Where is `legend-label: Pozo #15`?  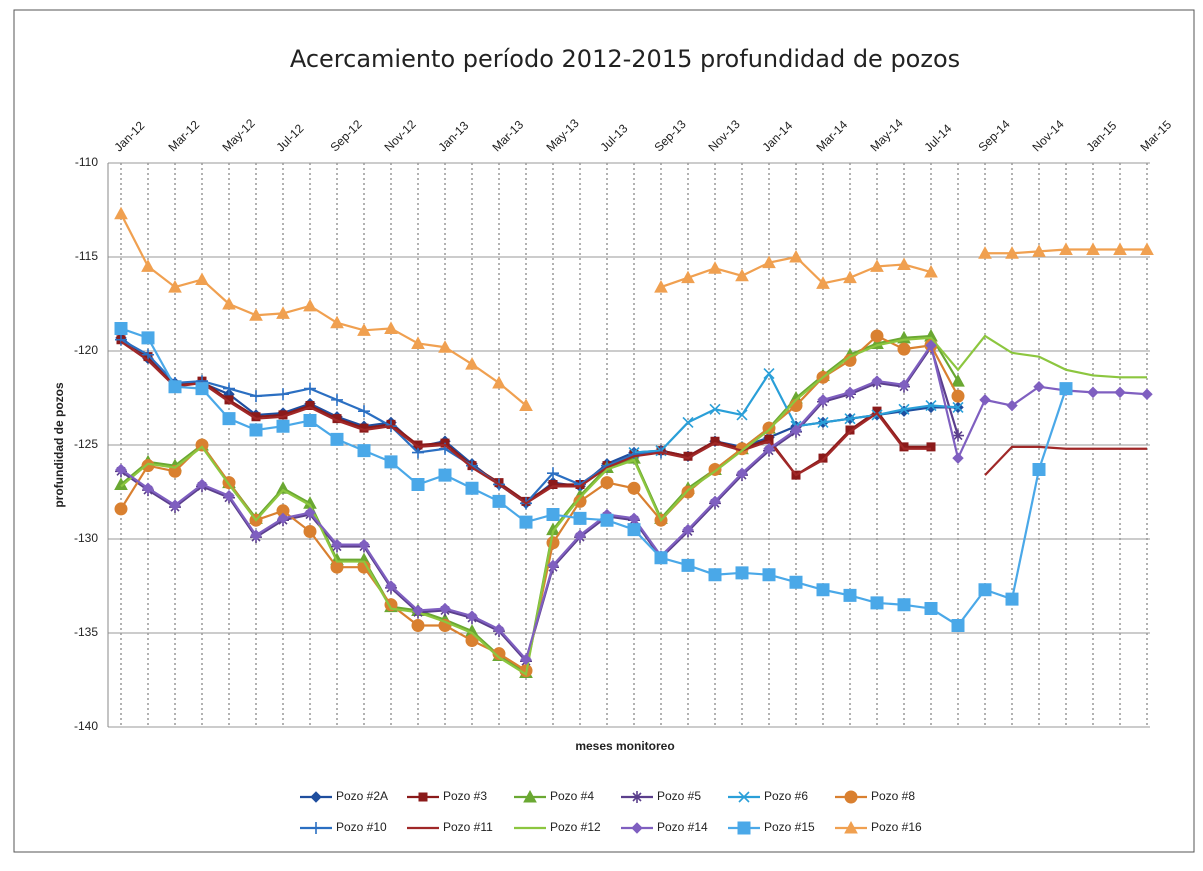 legend-label: Pozo #15 is located at coordinates (789, 827).